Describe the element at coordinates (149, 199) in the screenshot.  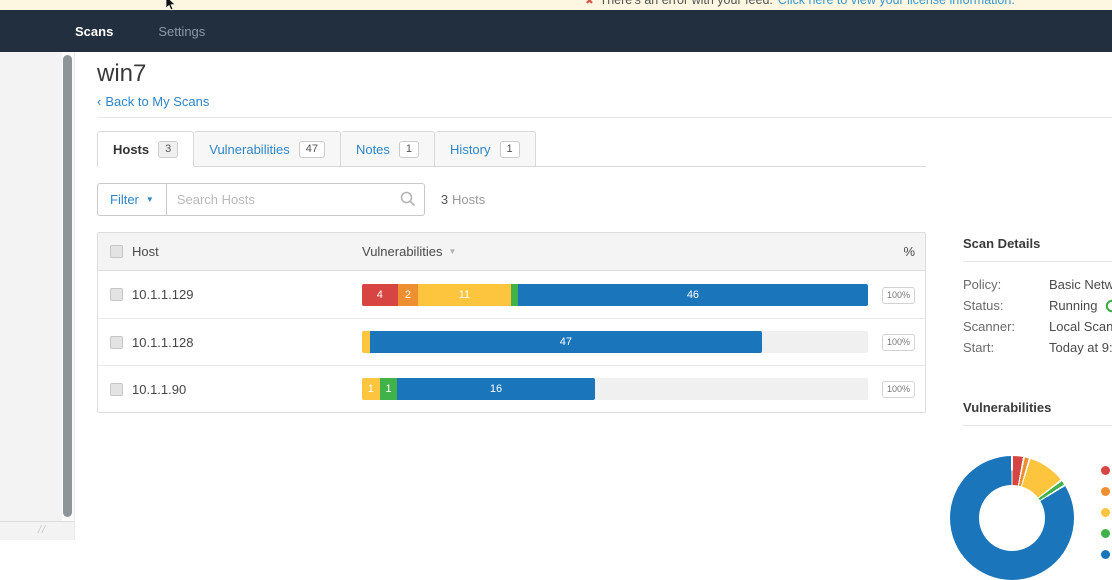
I see `chevron-down-icon: ▼` at that location.